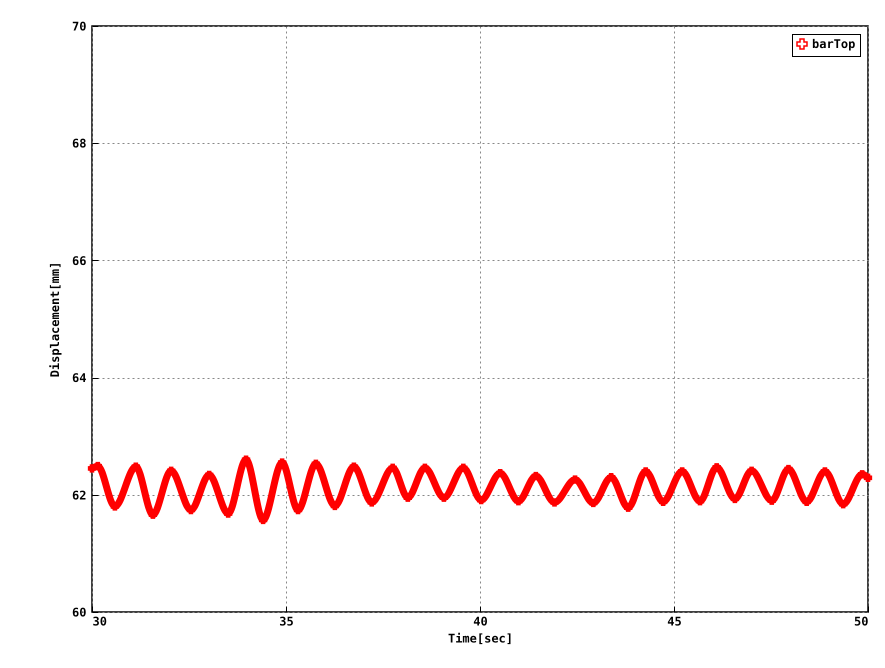  Describe the element at coordinates (55, 320) in the screenshot. I see `y-axis-title: Displacement[mm]` at that location.